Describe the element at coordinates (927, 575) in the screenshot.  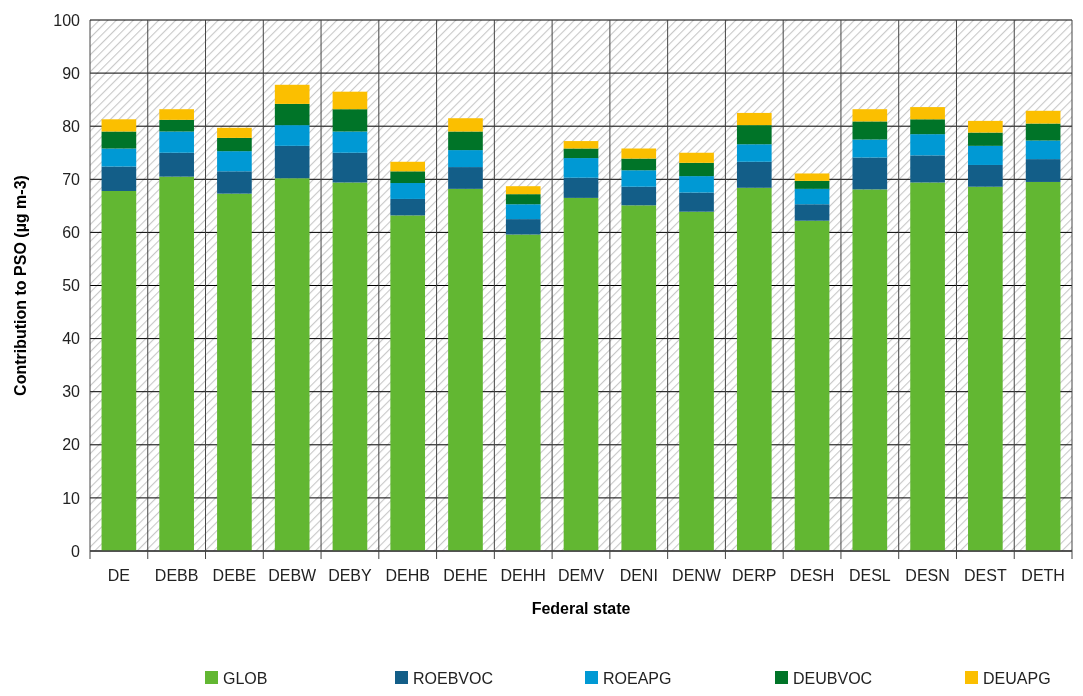
I see `x-tick-label: DESN` at that location.